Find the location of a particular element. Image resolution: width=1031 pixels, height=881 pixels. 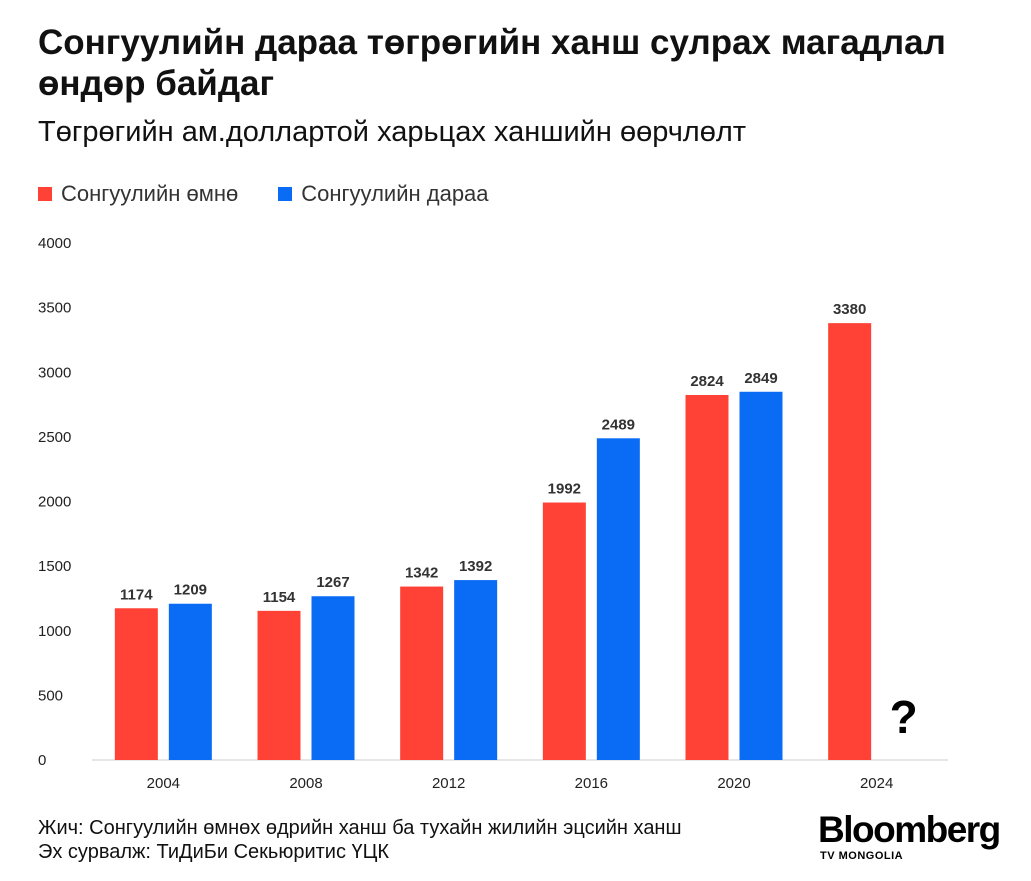

x-tick-label: 2012 is located at coordinates (448, 783).